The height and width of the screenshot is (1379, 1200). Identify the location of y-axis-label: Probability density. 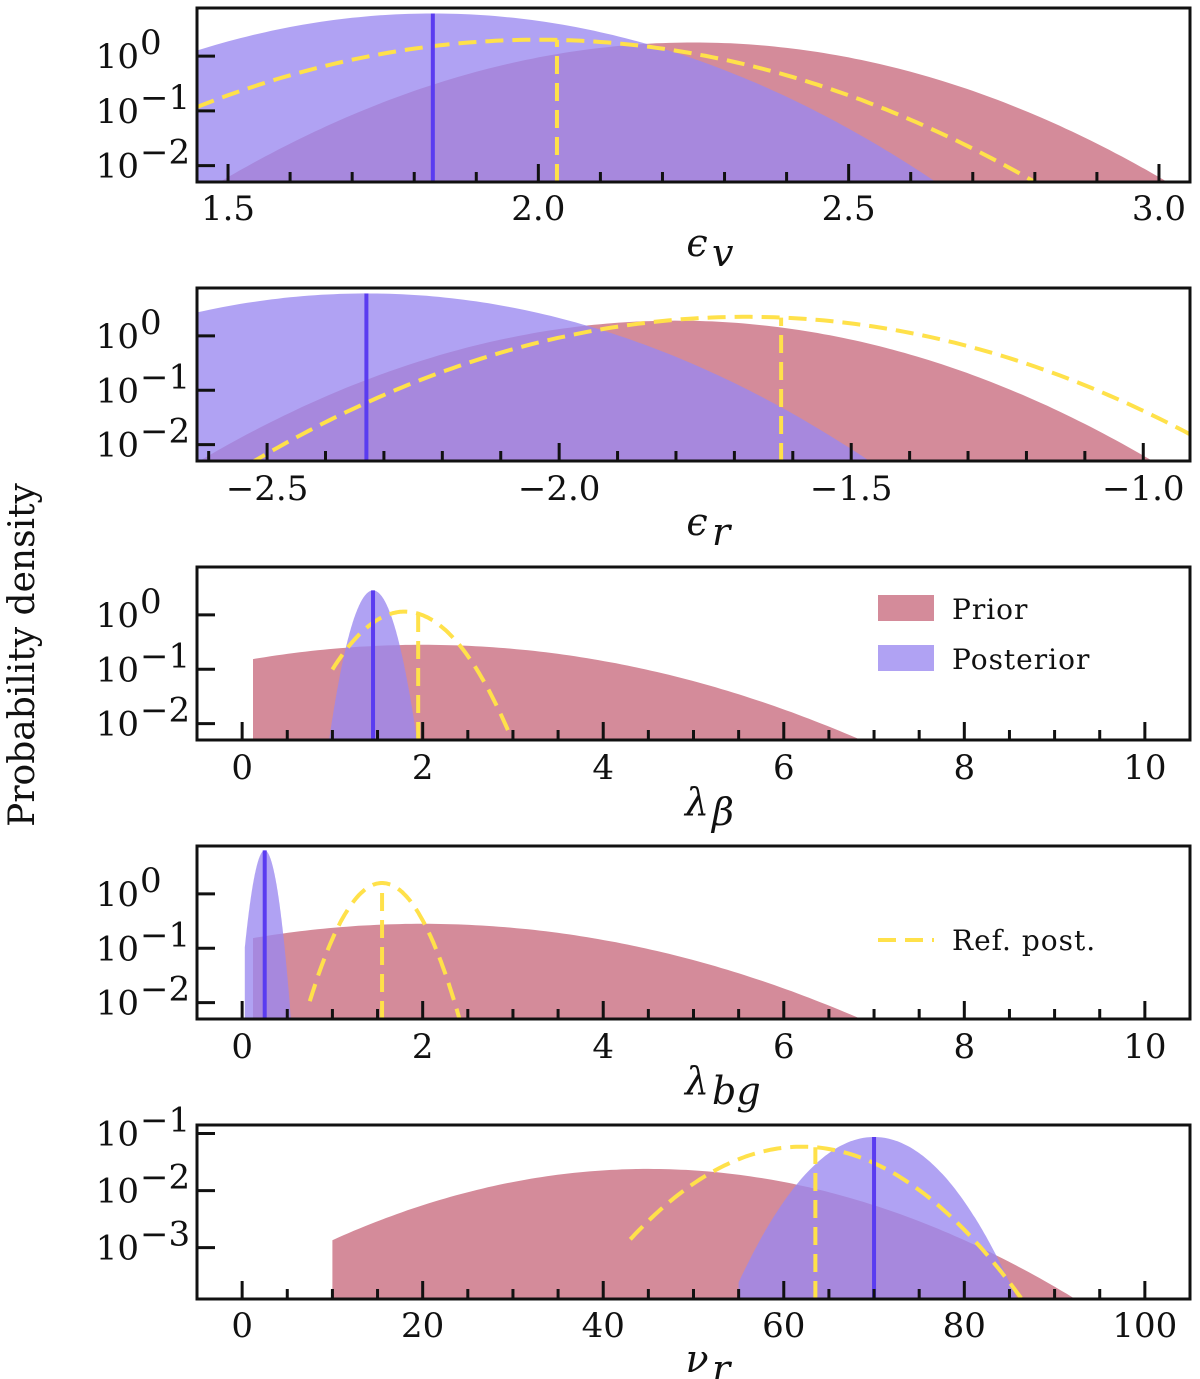
(22, 654).